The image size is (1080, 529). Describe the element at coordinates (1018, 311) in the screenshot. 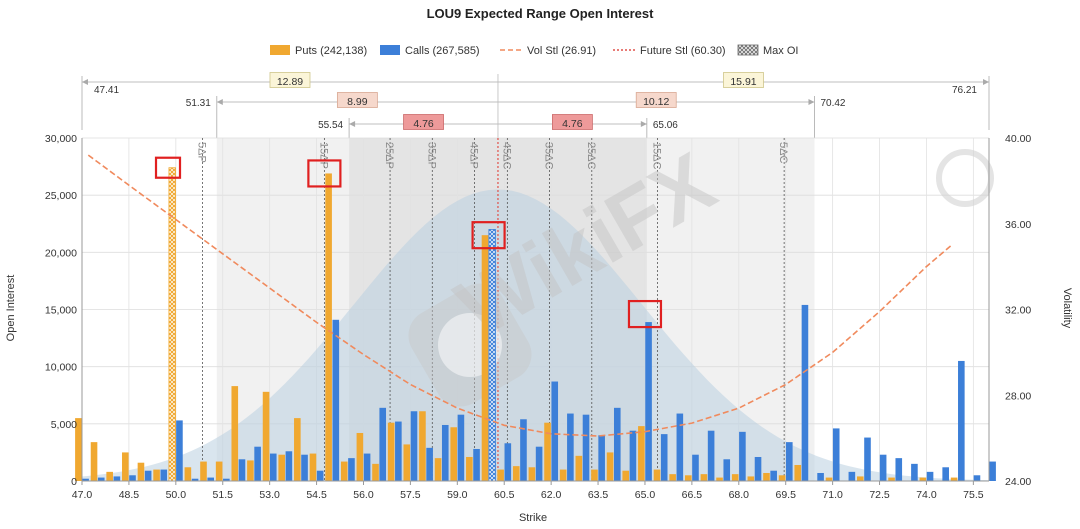

I see `y2-tick-label: 32.00` at that location.